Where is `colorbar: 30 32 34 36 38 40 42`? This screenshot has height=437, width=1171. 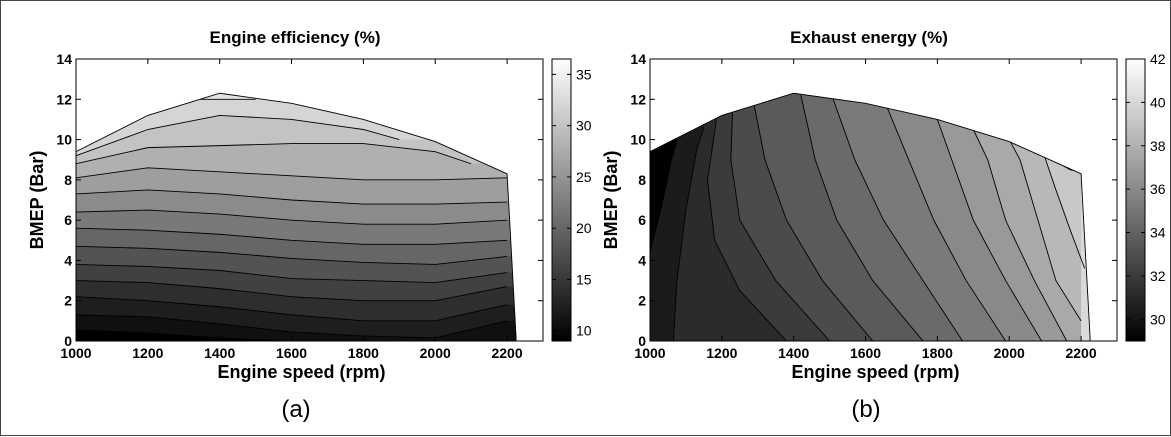
colorbar: 30 32 34 36 38 40 42 is located at coordinates (1145, 196).